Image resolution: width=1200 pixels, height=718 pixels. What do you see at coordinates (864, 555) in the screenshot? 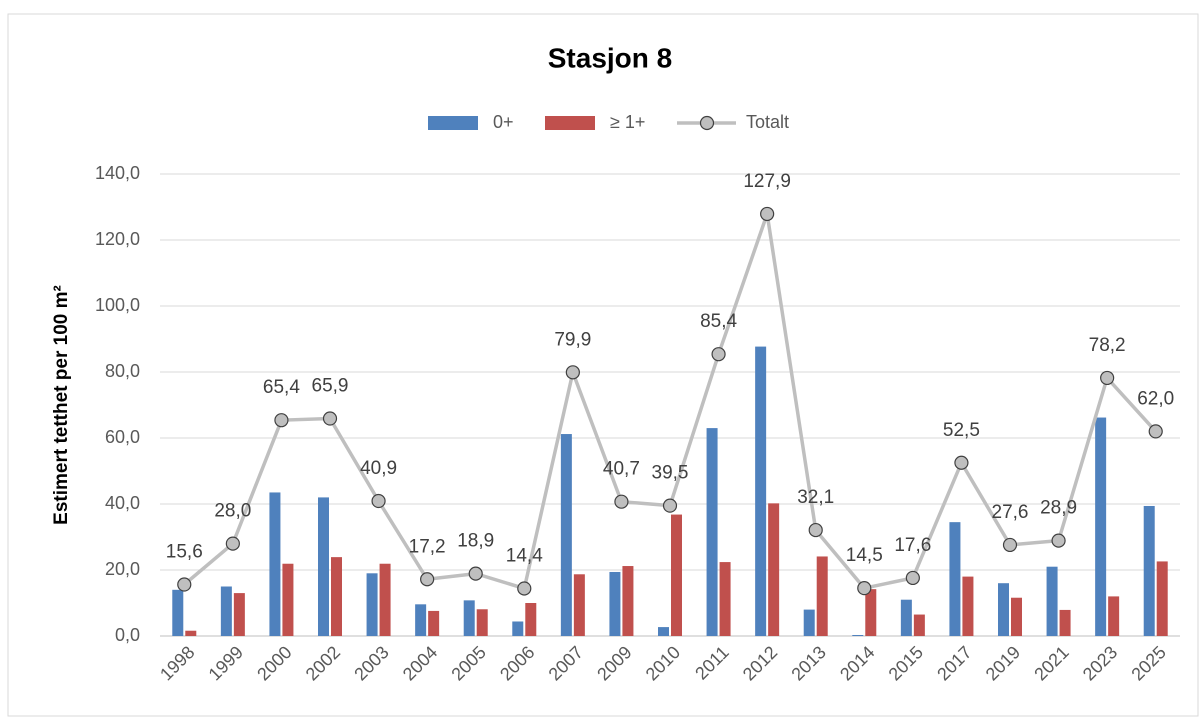
I see `data-label: 14,5` at bounding box center [864, 555].